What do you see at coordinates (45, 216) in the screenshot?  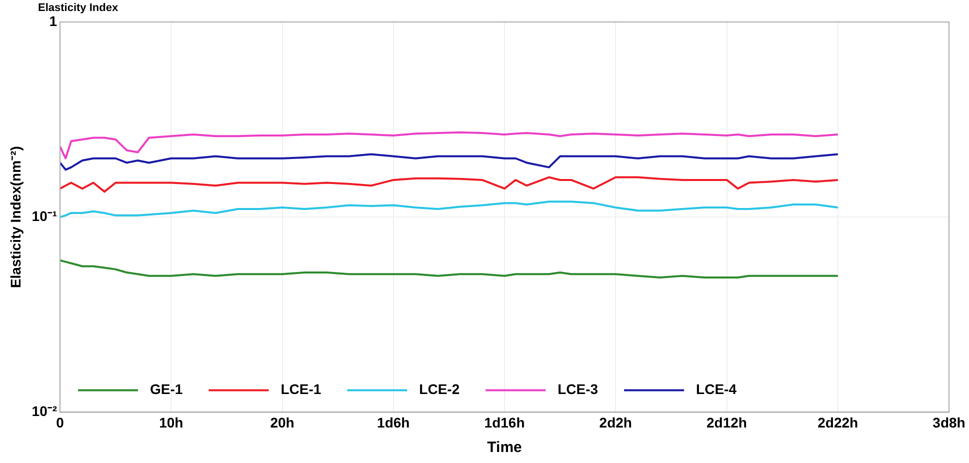 I see `y-tick-label: 10⁻¹` at bounding box center [45, 216].